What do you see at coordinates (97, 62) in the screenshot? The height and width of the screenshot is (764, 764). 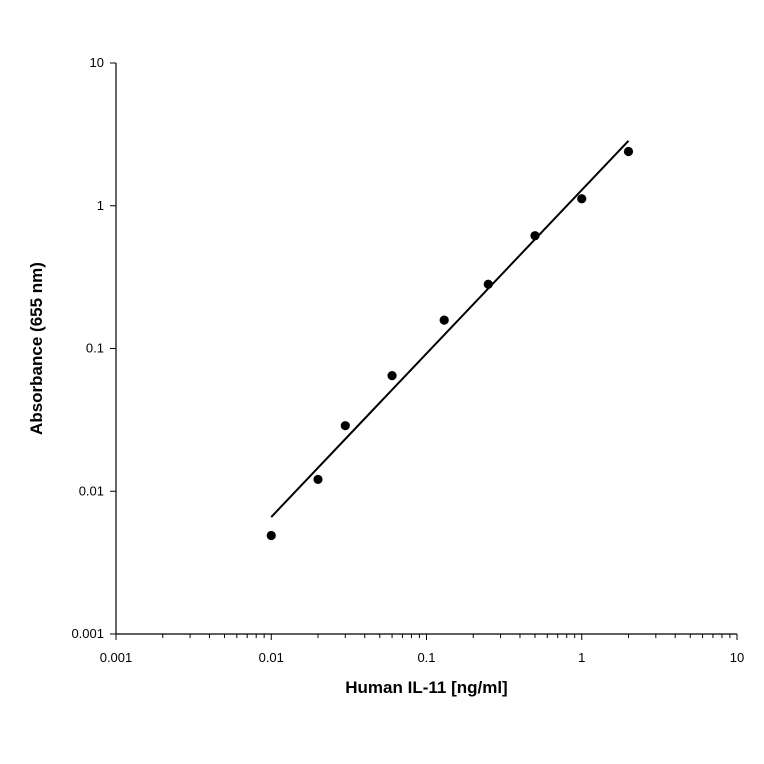 I see `y-tick-label: 10` at bounding box center [97, 62].